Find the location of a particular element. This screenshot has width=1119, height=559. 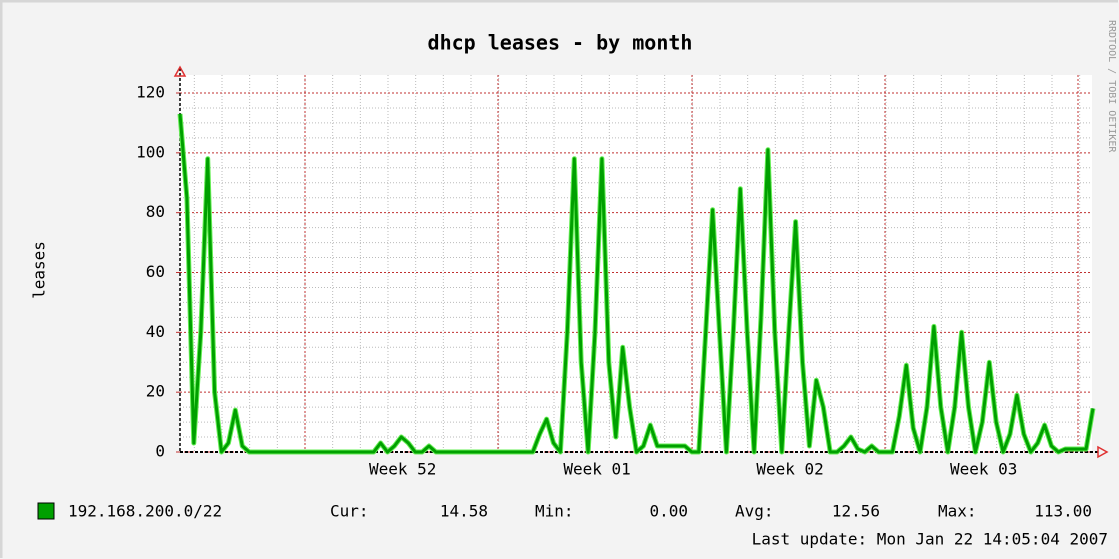

stat-value: 113.00 is located at coordinates (1063, 511).